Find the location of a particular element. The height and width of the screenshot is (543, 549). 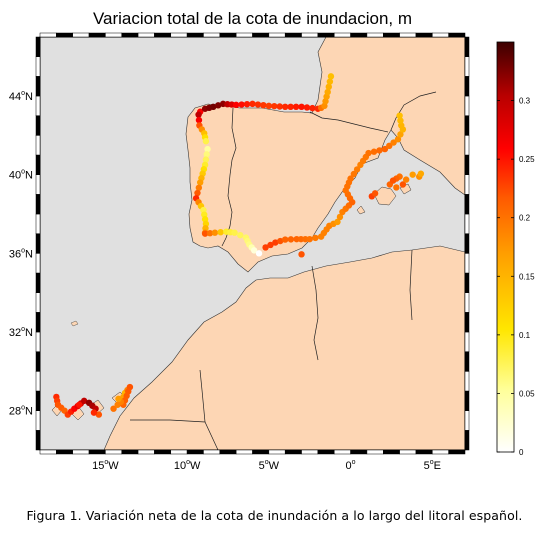

latitude-tick-label: 36oN is located at coordinates (21, 253).